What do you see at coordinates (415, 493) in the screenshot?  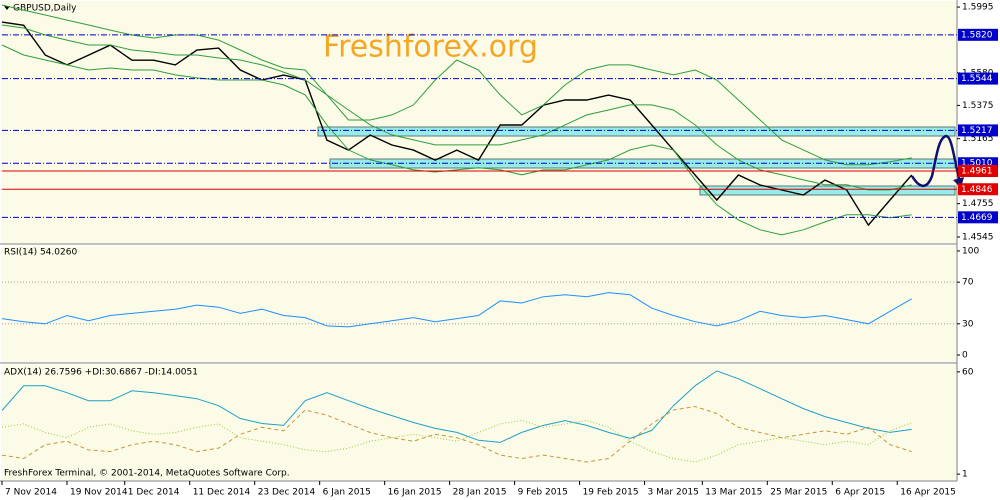 I see `x-tick-label: 16 Jan 2015` at bounding box center [415, 493].